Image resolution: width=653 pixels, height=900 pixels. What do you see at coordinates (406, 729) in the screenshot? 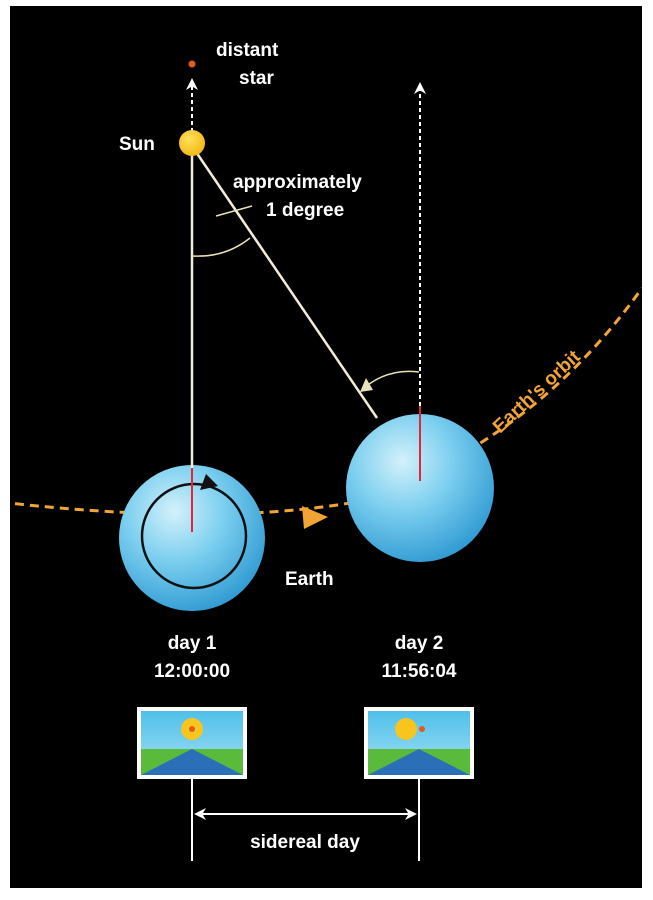
I see `day2-sun` at bounding box center [406, 729].